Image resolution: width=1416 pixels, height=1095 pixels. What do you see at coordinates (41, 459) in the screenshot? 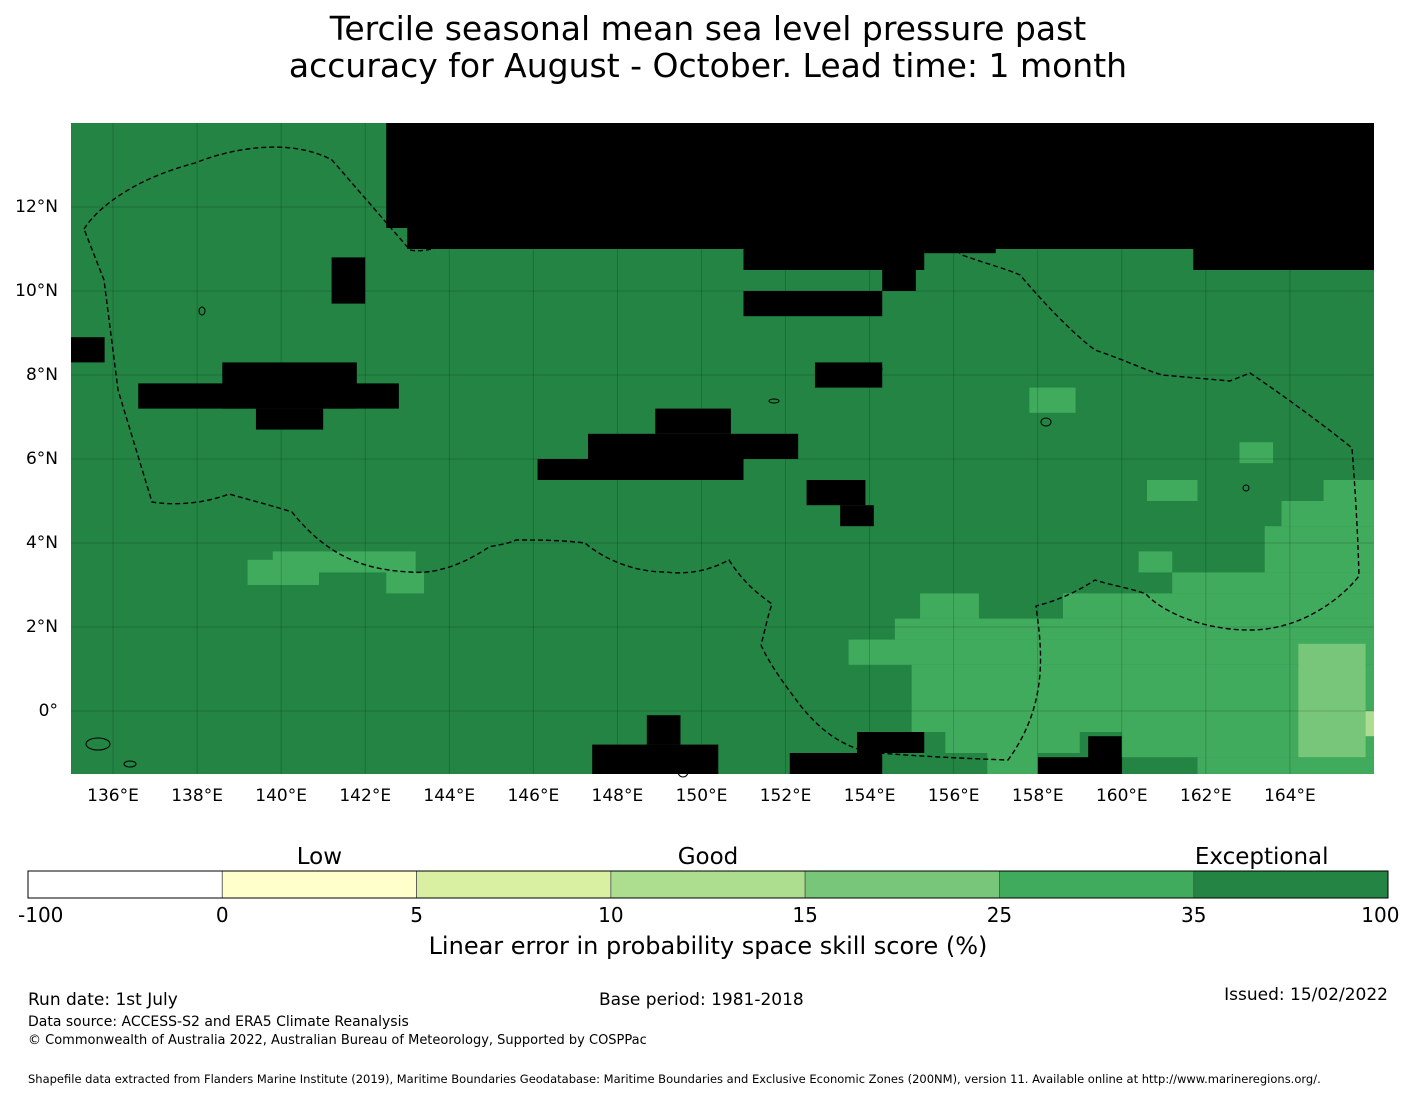
I see `latitude-tick-label: 6°N` at bounding box center [41, 459].